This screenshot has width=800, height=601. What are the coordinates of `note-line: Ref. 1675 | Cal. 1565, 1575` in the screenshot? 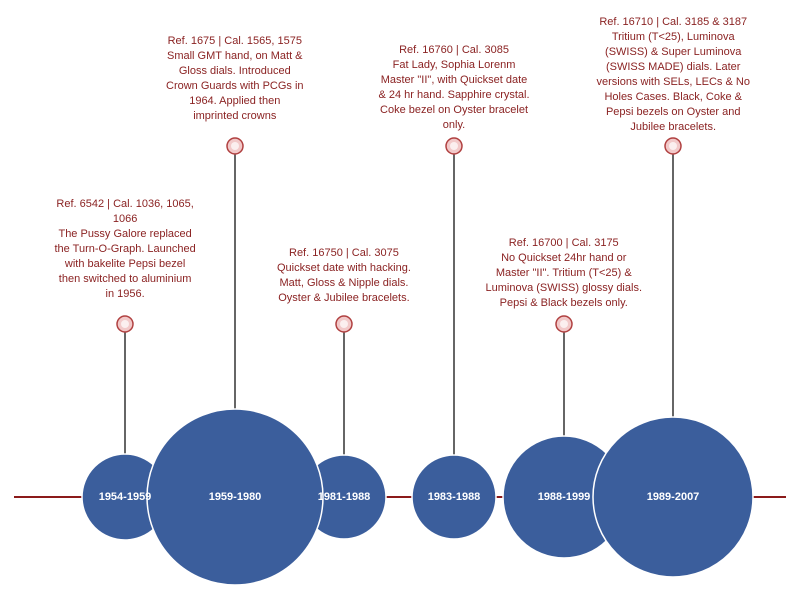 It's located at (234, 41).